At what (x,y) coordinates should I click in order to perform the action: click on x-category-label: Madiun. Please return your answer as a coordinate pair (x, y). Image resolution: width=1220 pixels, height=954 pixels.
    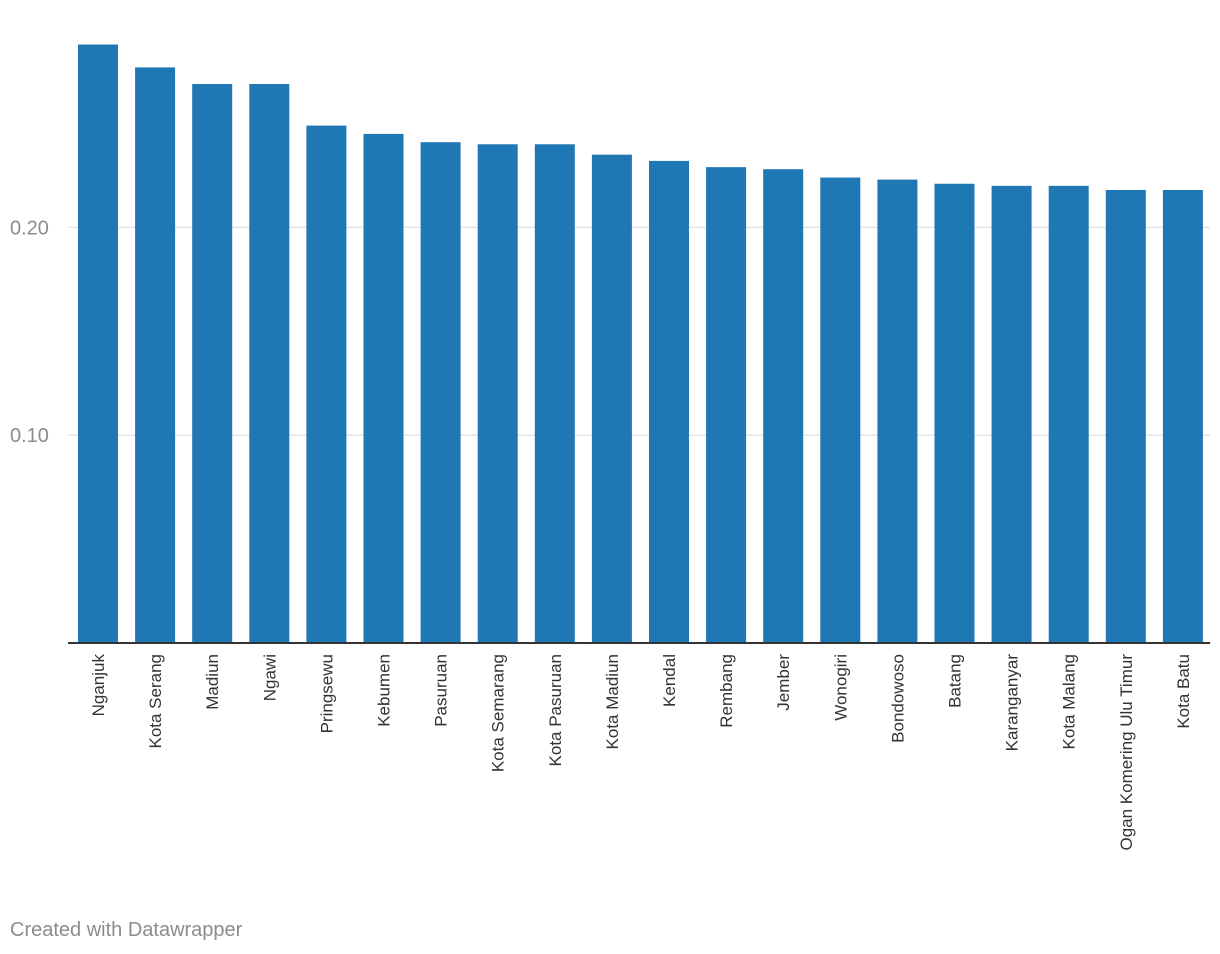
    Looking at the image, I should click on (212, 682).